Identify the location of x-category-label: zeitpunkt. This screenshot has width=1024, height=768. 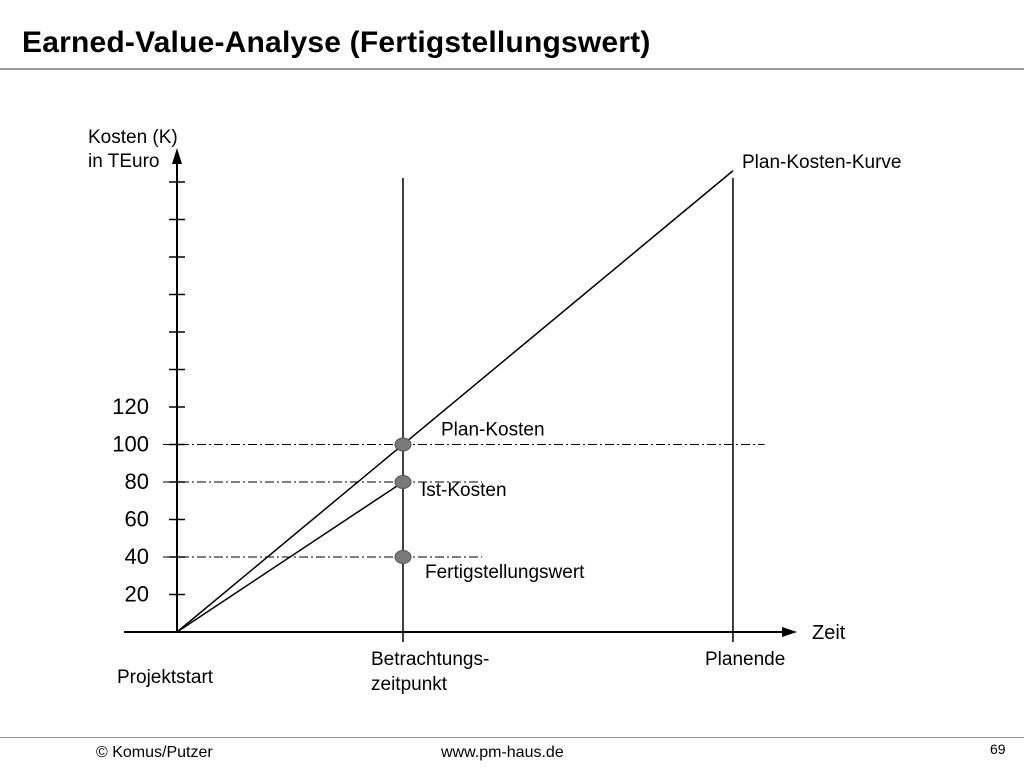
(409, 684).